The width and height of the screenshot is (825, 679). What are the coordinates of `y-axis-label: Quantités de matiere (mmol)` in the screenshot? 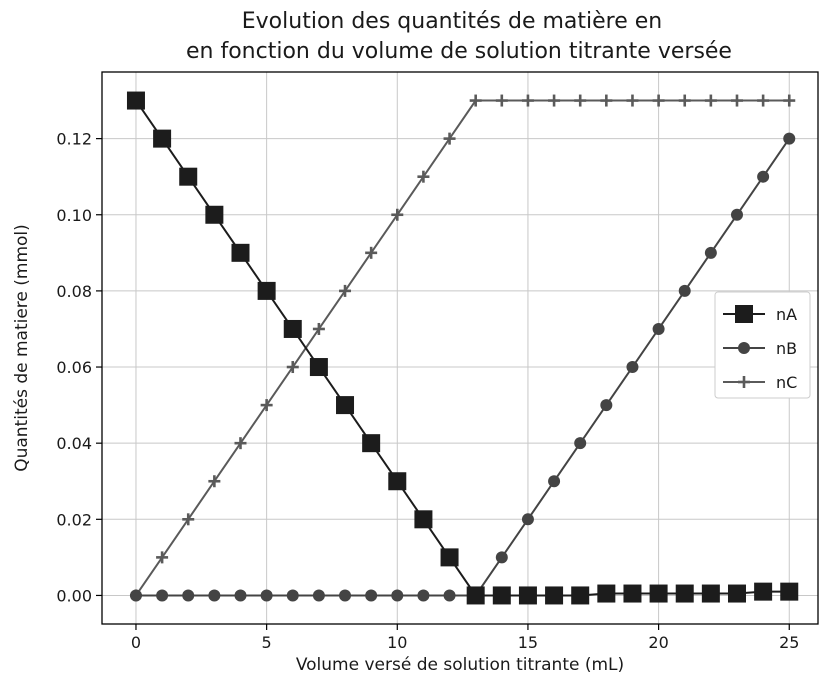 It's located at (22, 348).